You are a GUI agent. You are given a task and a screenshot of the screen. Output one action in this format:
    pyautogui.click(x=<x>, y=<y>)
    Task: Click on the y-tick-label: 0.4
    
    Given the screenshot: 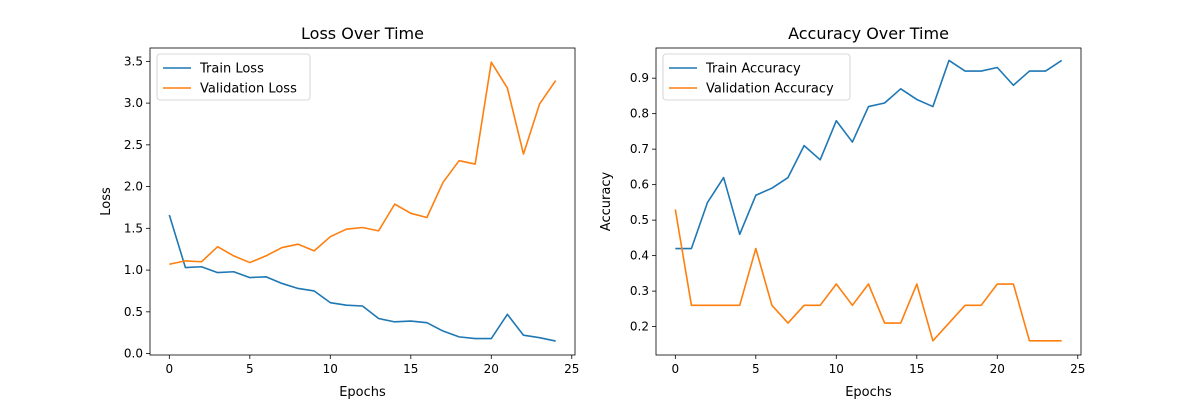 What is the action you would take?
    pyautogui.click(x=639, y=256)
    